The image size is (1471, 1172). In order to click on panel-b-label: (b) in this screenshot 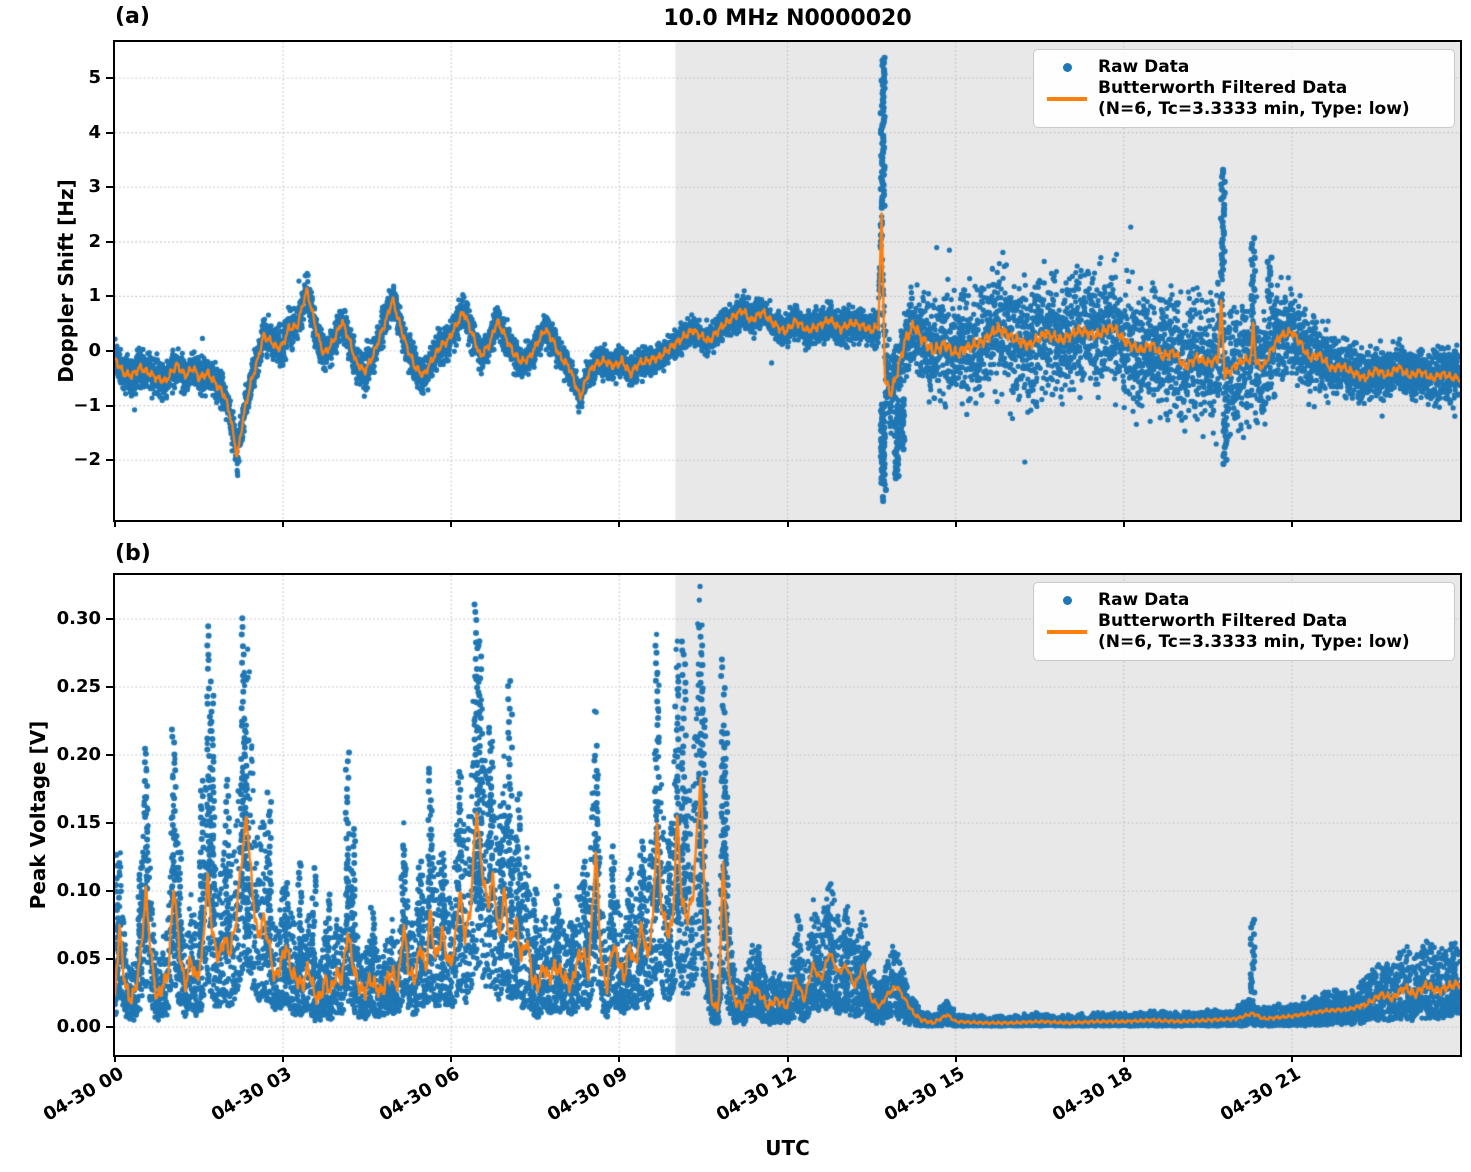, I will do `click(133, 553)`.